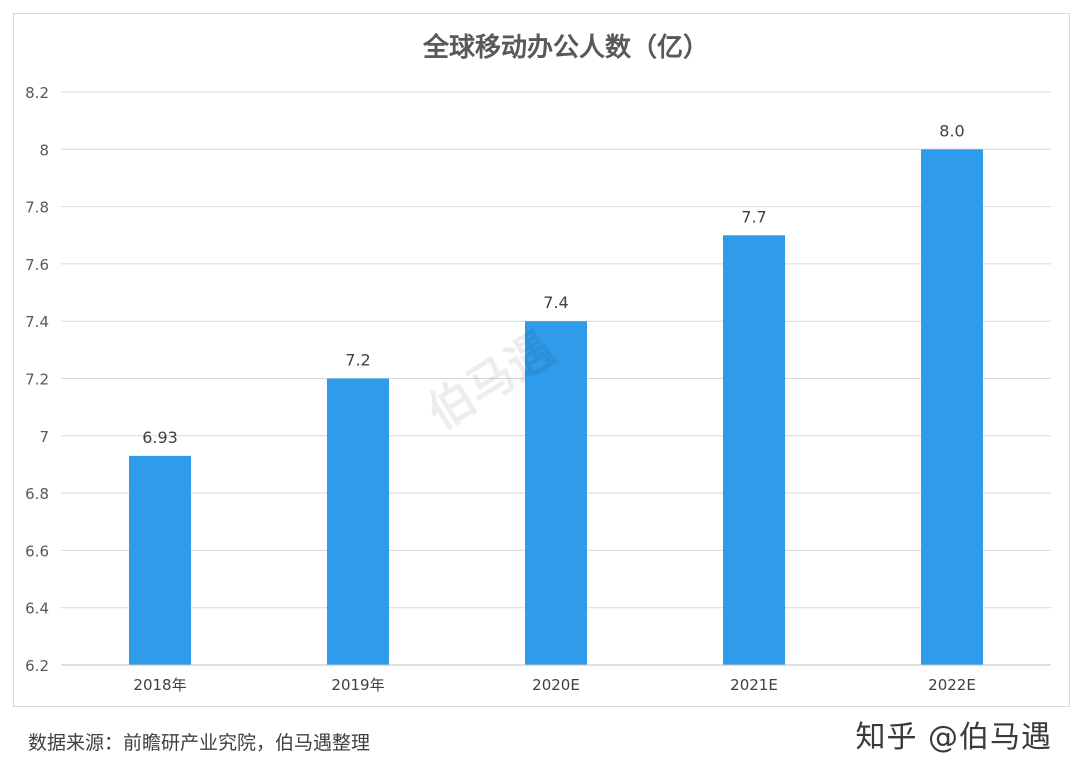 The height and width of the screenshot is (773, 1080). What do you see at coordinates (753, 216) in the screenshot?
I see `data-label: 7.7` at bounding box center [753, 216].